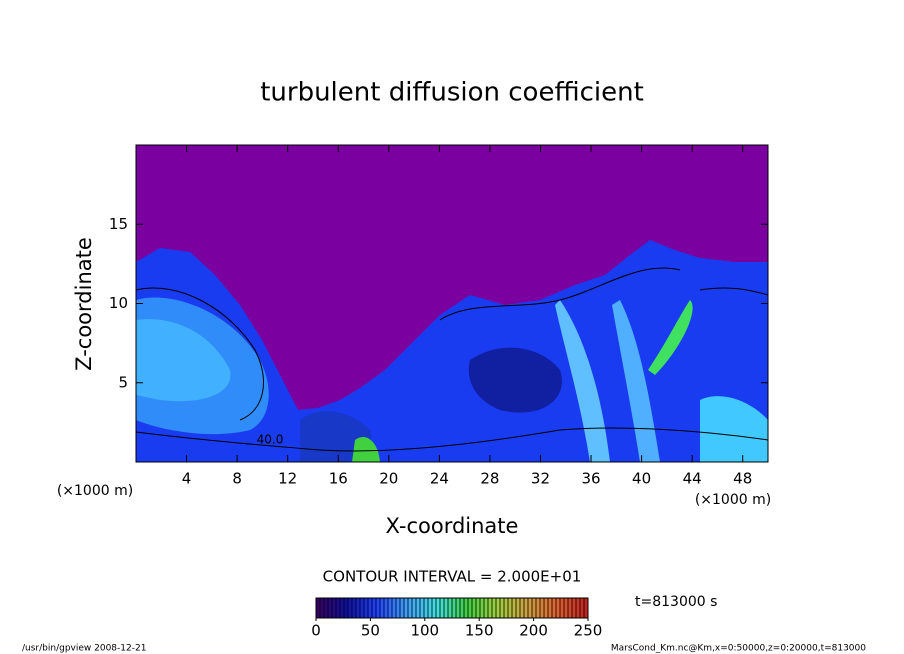 This screenshot has height=654, width=904. I want to click on colorbar: 0 50 100 150 200 250, so click(456, 618).